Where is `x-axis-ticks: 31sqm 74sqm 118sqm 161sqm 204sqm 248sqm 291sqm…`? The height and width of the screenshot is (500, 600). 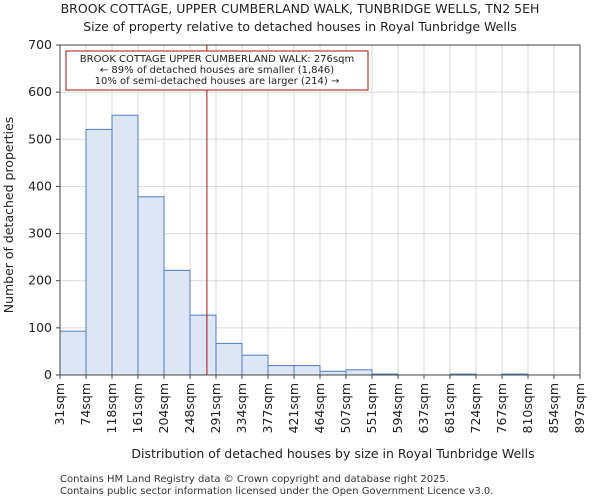 x-axis-ticks: 31sqm 74sqm 118sqm 161sqm 204sqm 248sqm 291sqm… is located at coordinates (319, 404).